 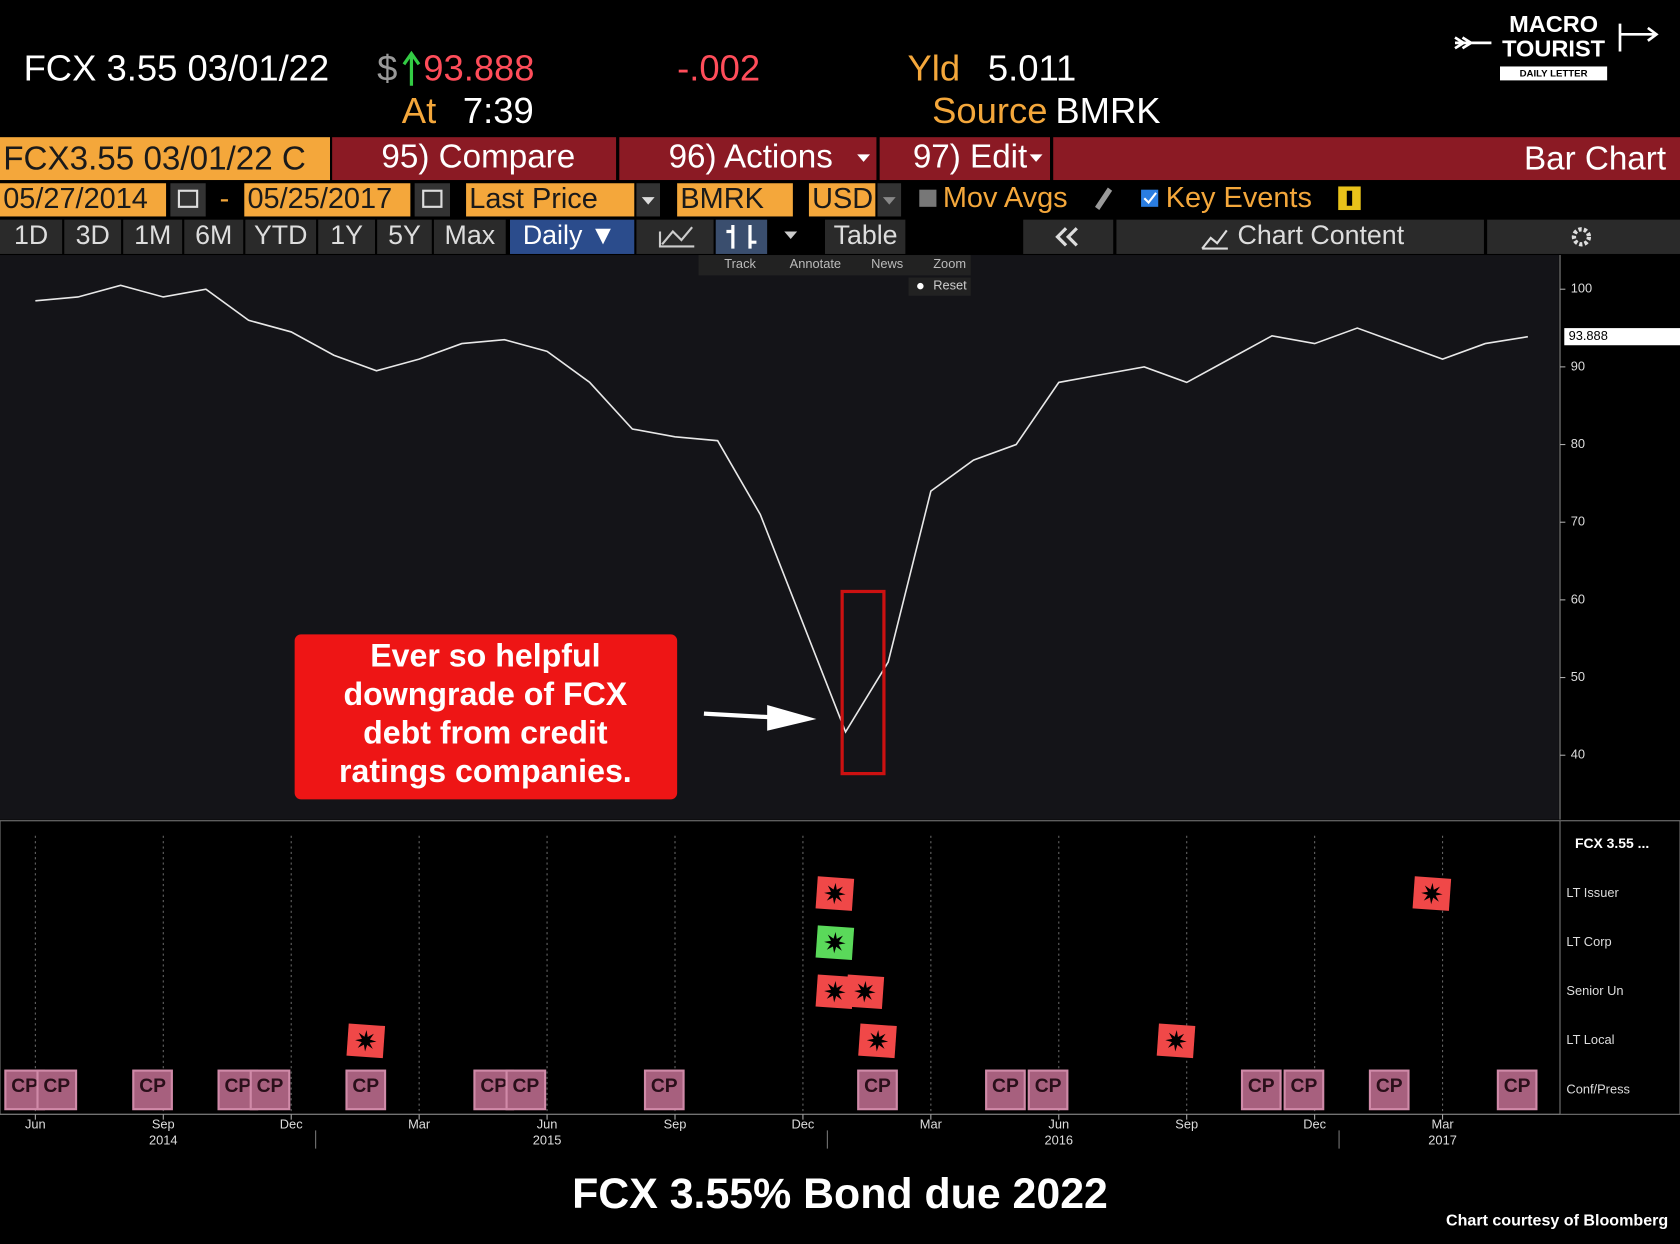 I want to click on range-label: 5Y, so click(x=404, y=235).